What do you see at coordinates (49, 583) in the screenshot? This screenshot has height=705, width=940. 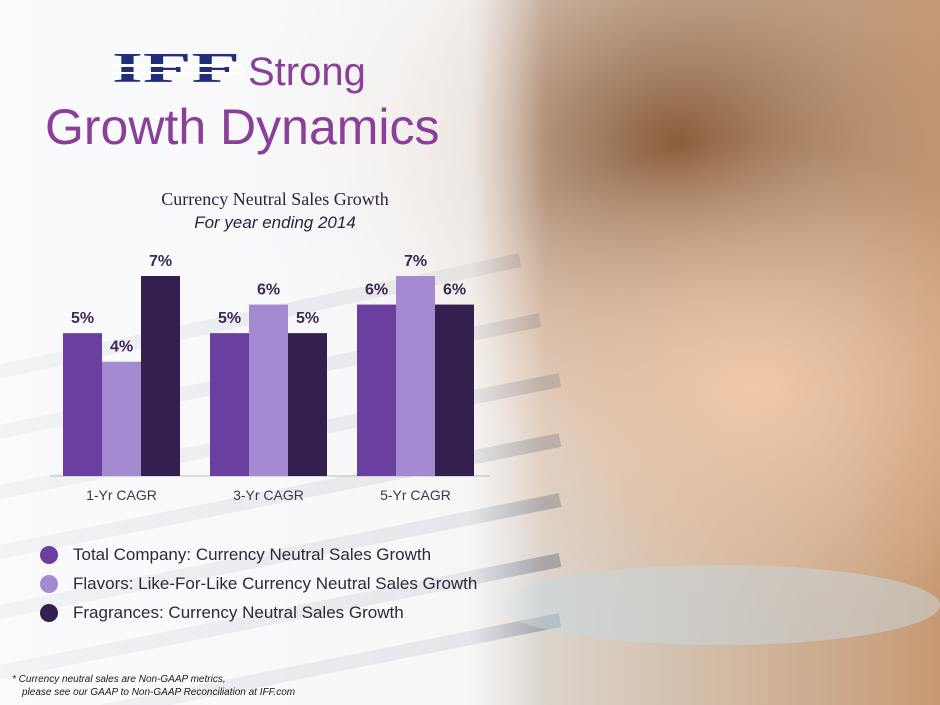 I see `legend-swatch-flavors` at bounding box center [49, 583].